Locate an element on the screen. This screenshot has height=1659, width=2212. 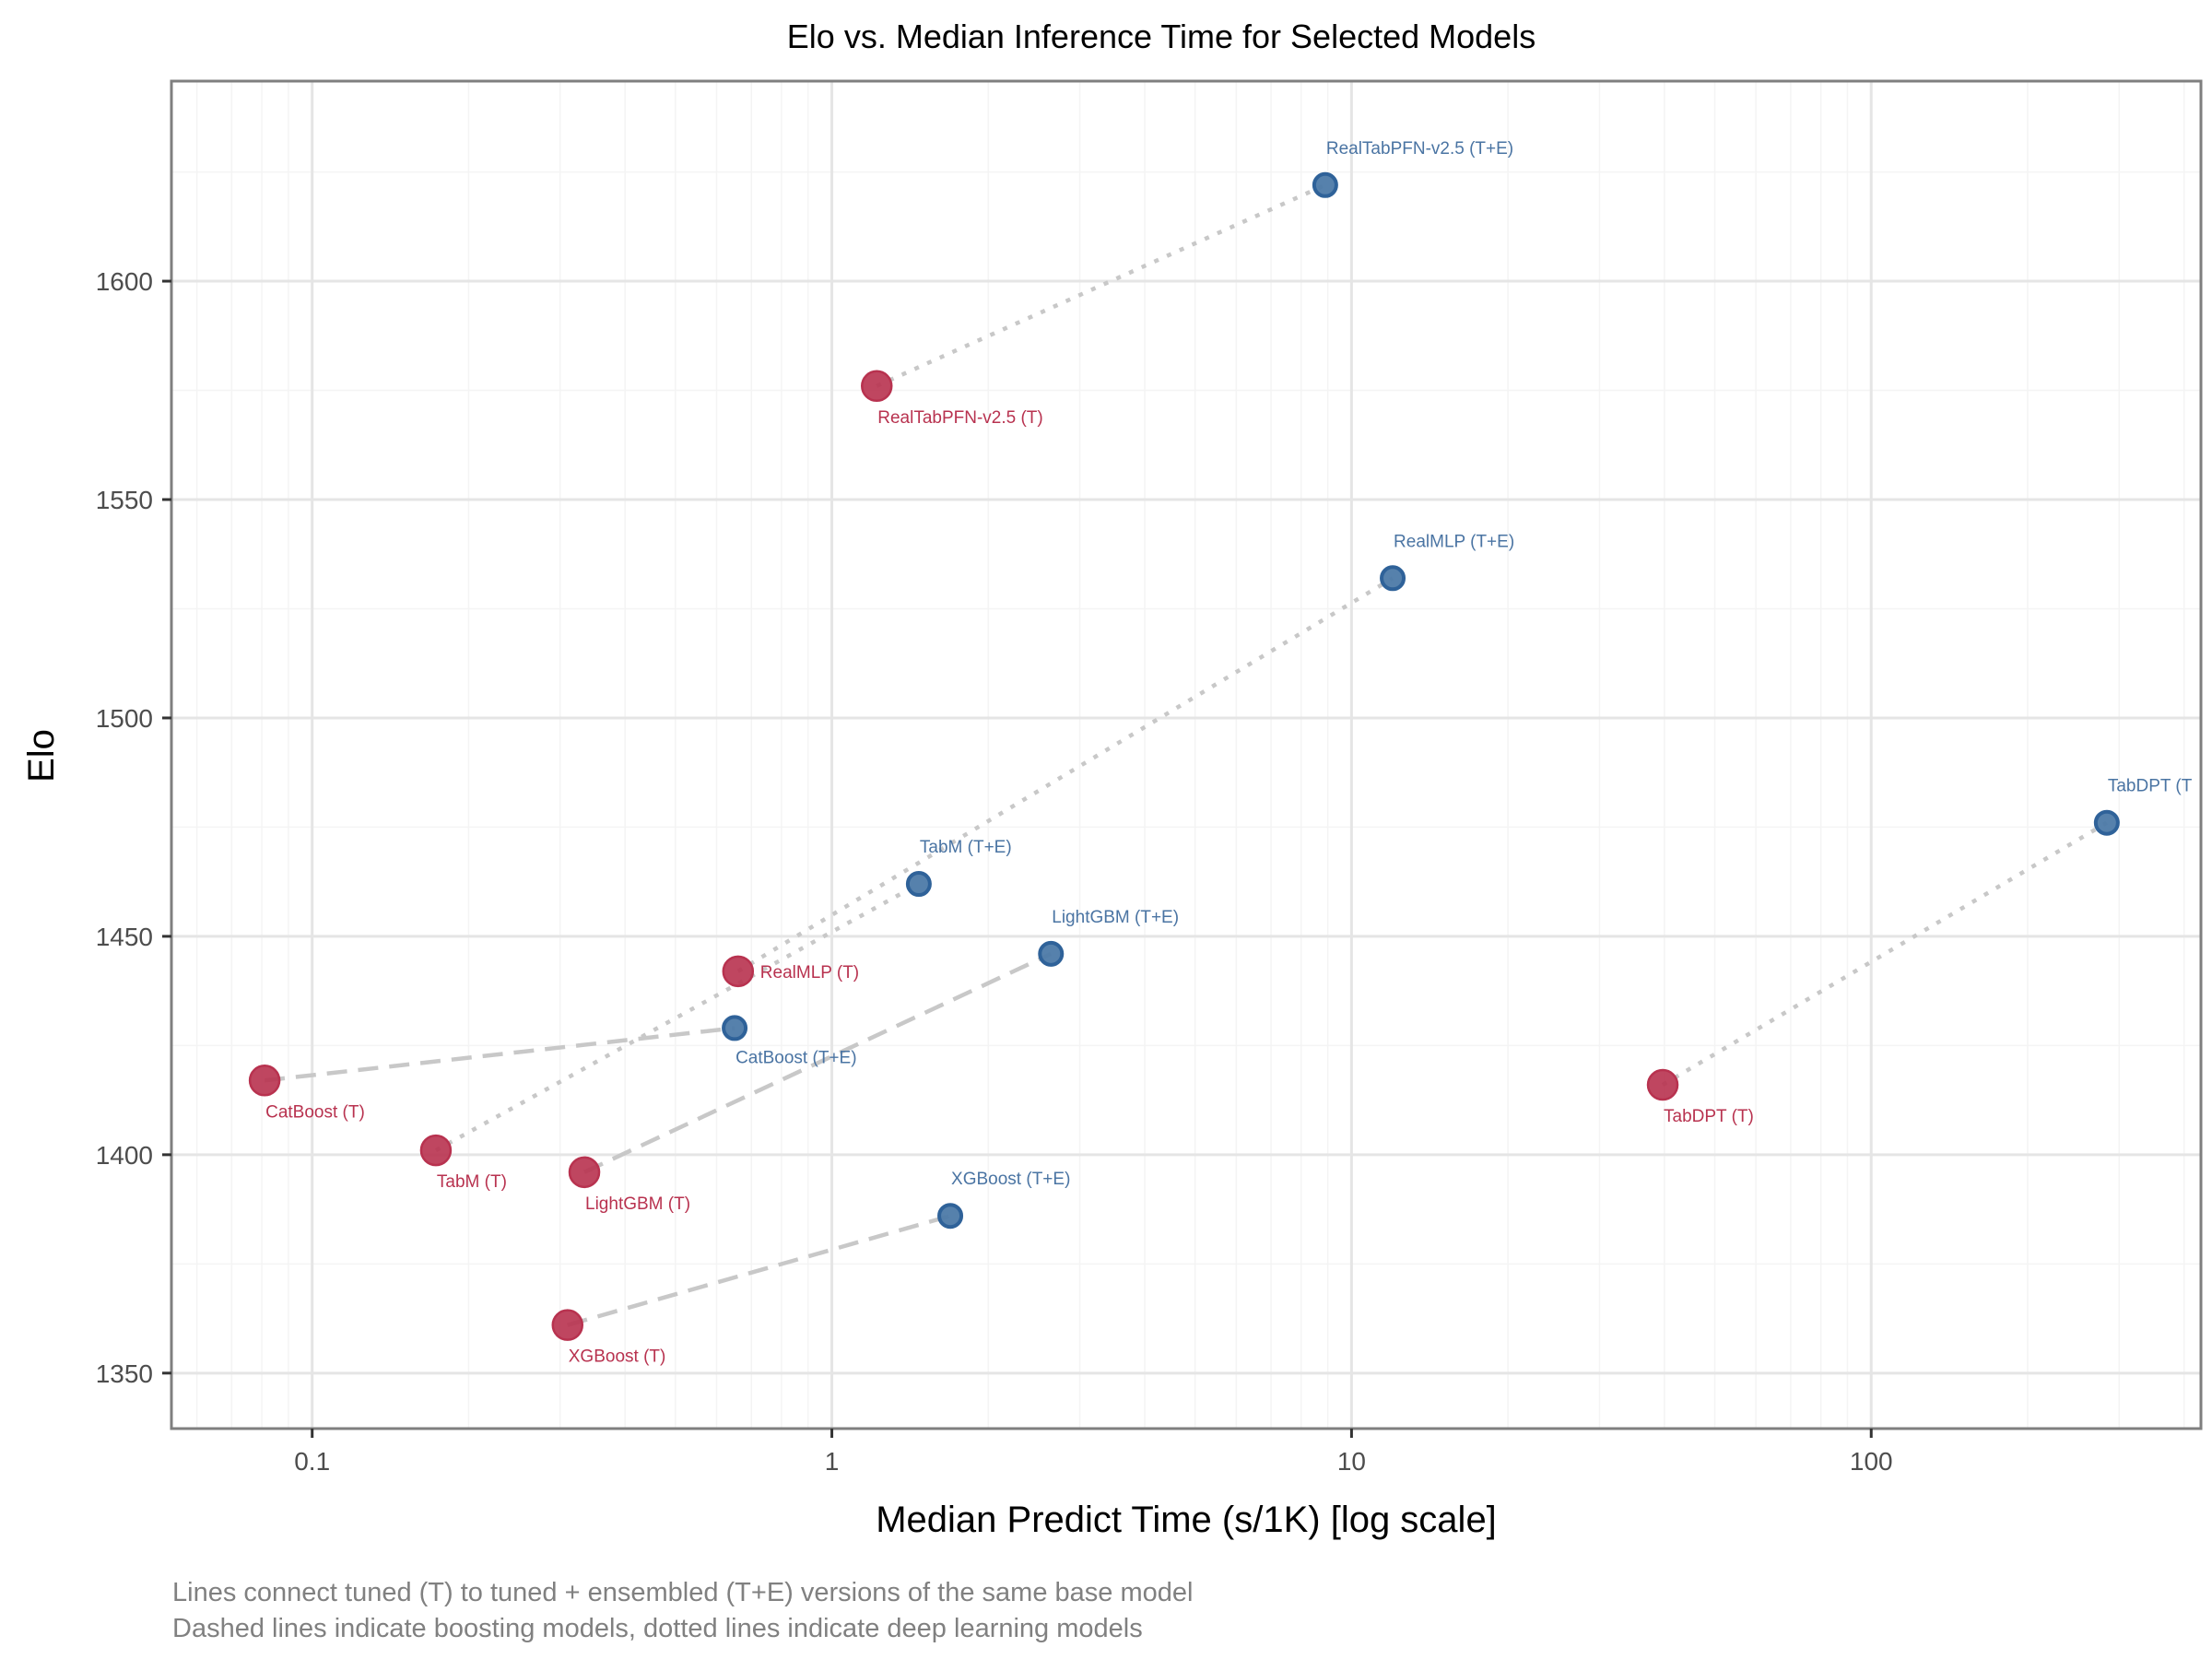
x-tick-label: 1 is located at coordinates (832, 1461).